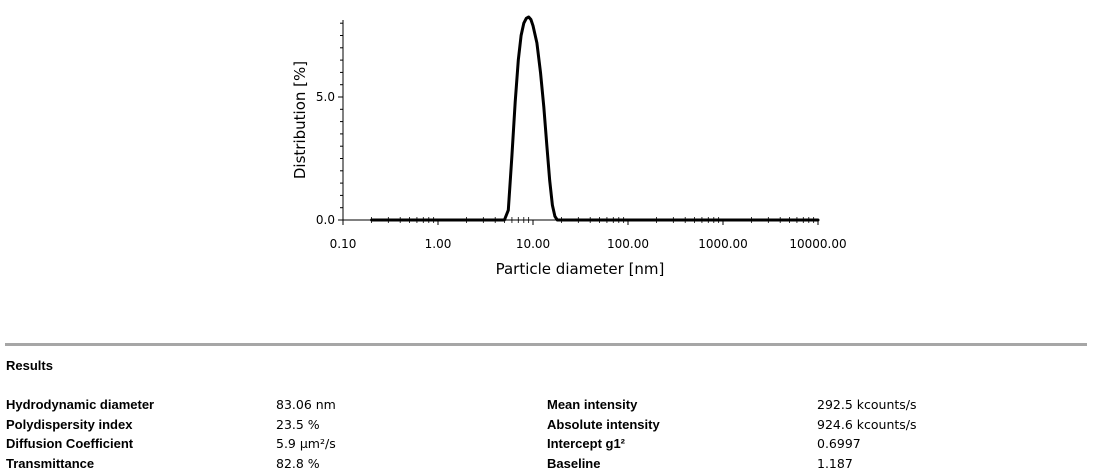 The image size is (1096, 473). I want to click on results-left-values: 83.06 nm 23.5 % 5.9 µm²/s 82.8 %, so click(306, 434).